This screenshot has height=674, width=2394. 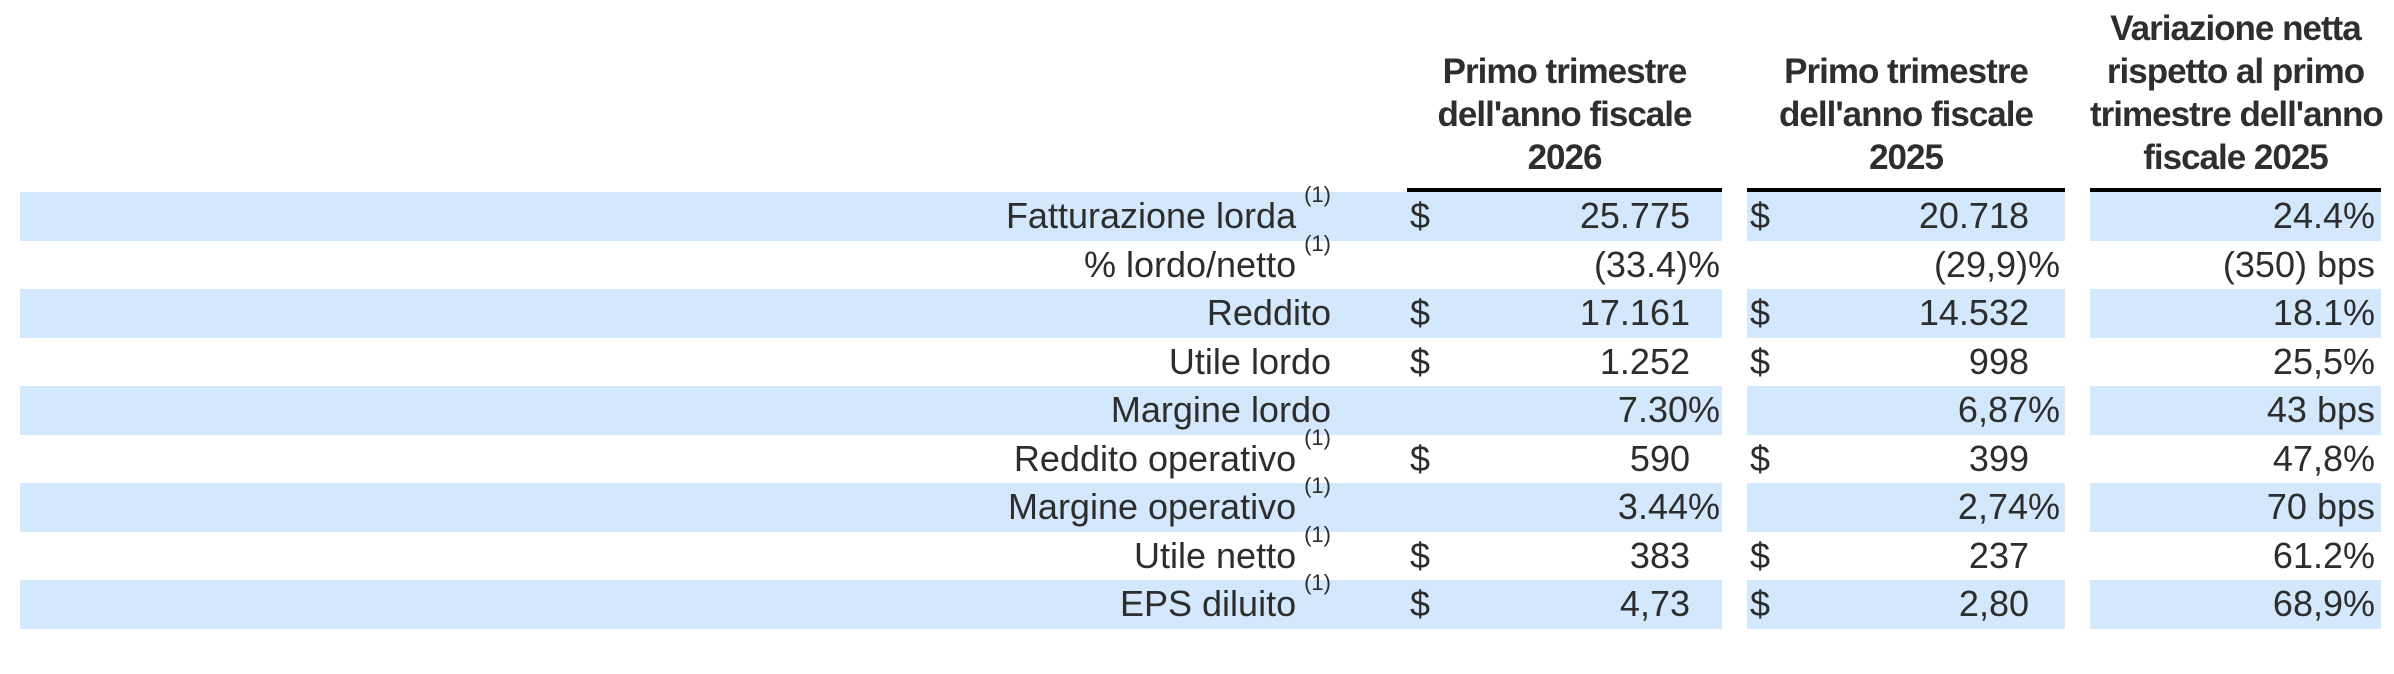 I want to click on row-label: Margine lordo, so click(x=713, y=410).